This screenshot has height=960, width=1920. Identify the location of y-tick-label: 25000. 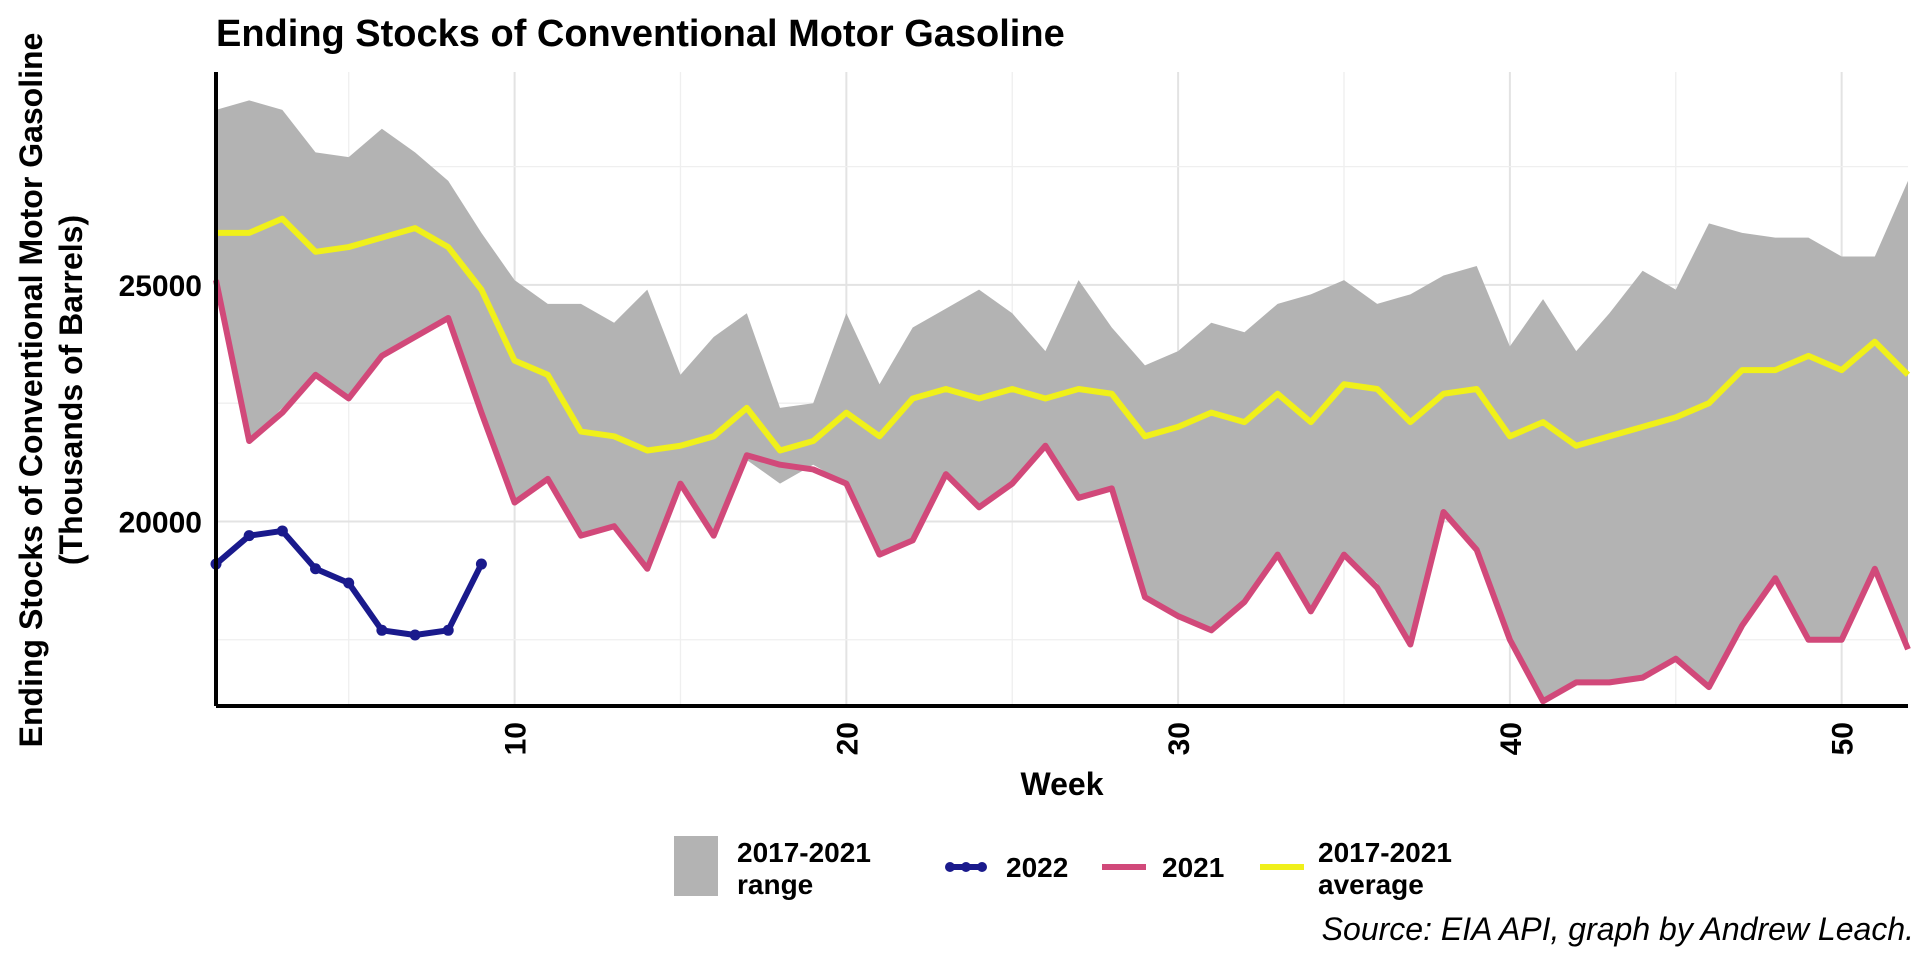
(160, 286).